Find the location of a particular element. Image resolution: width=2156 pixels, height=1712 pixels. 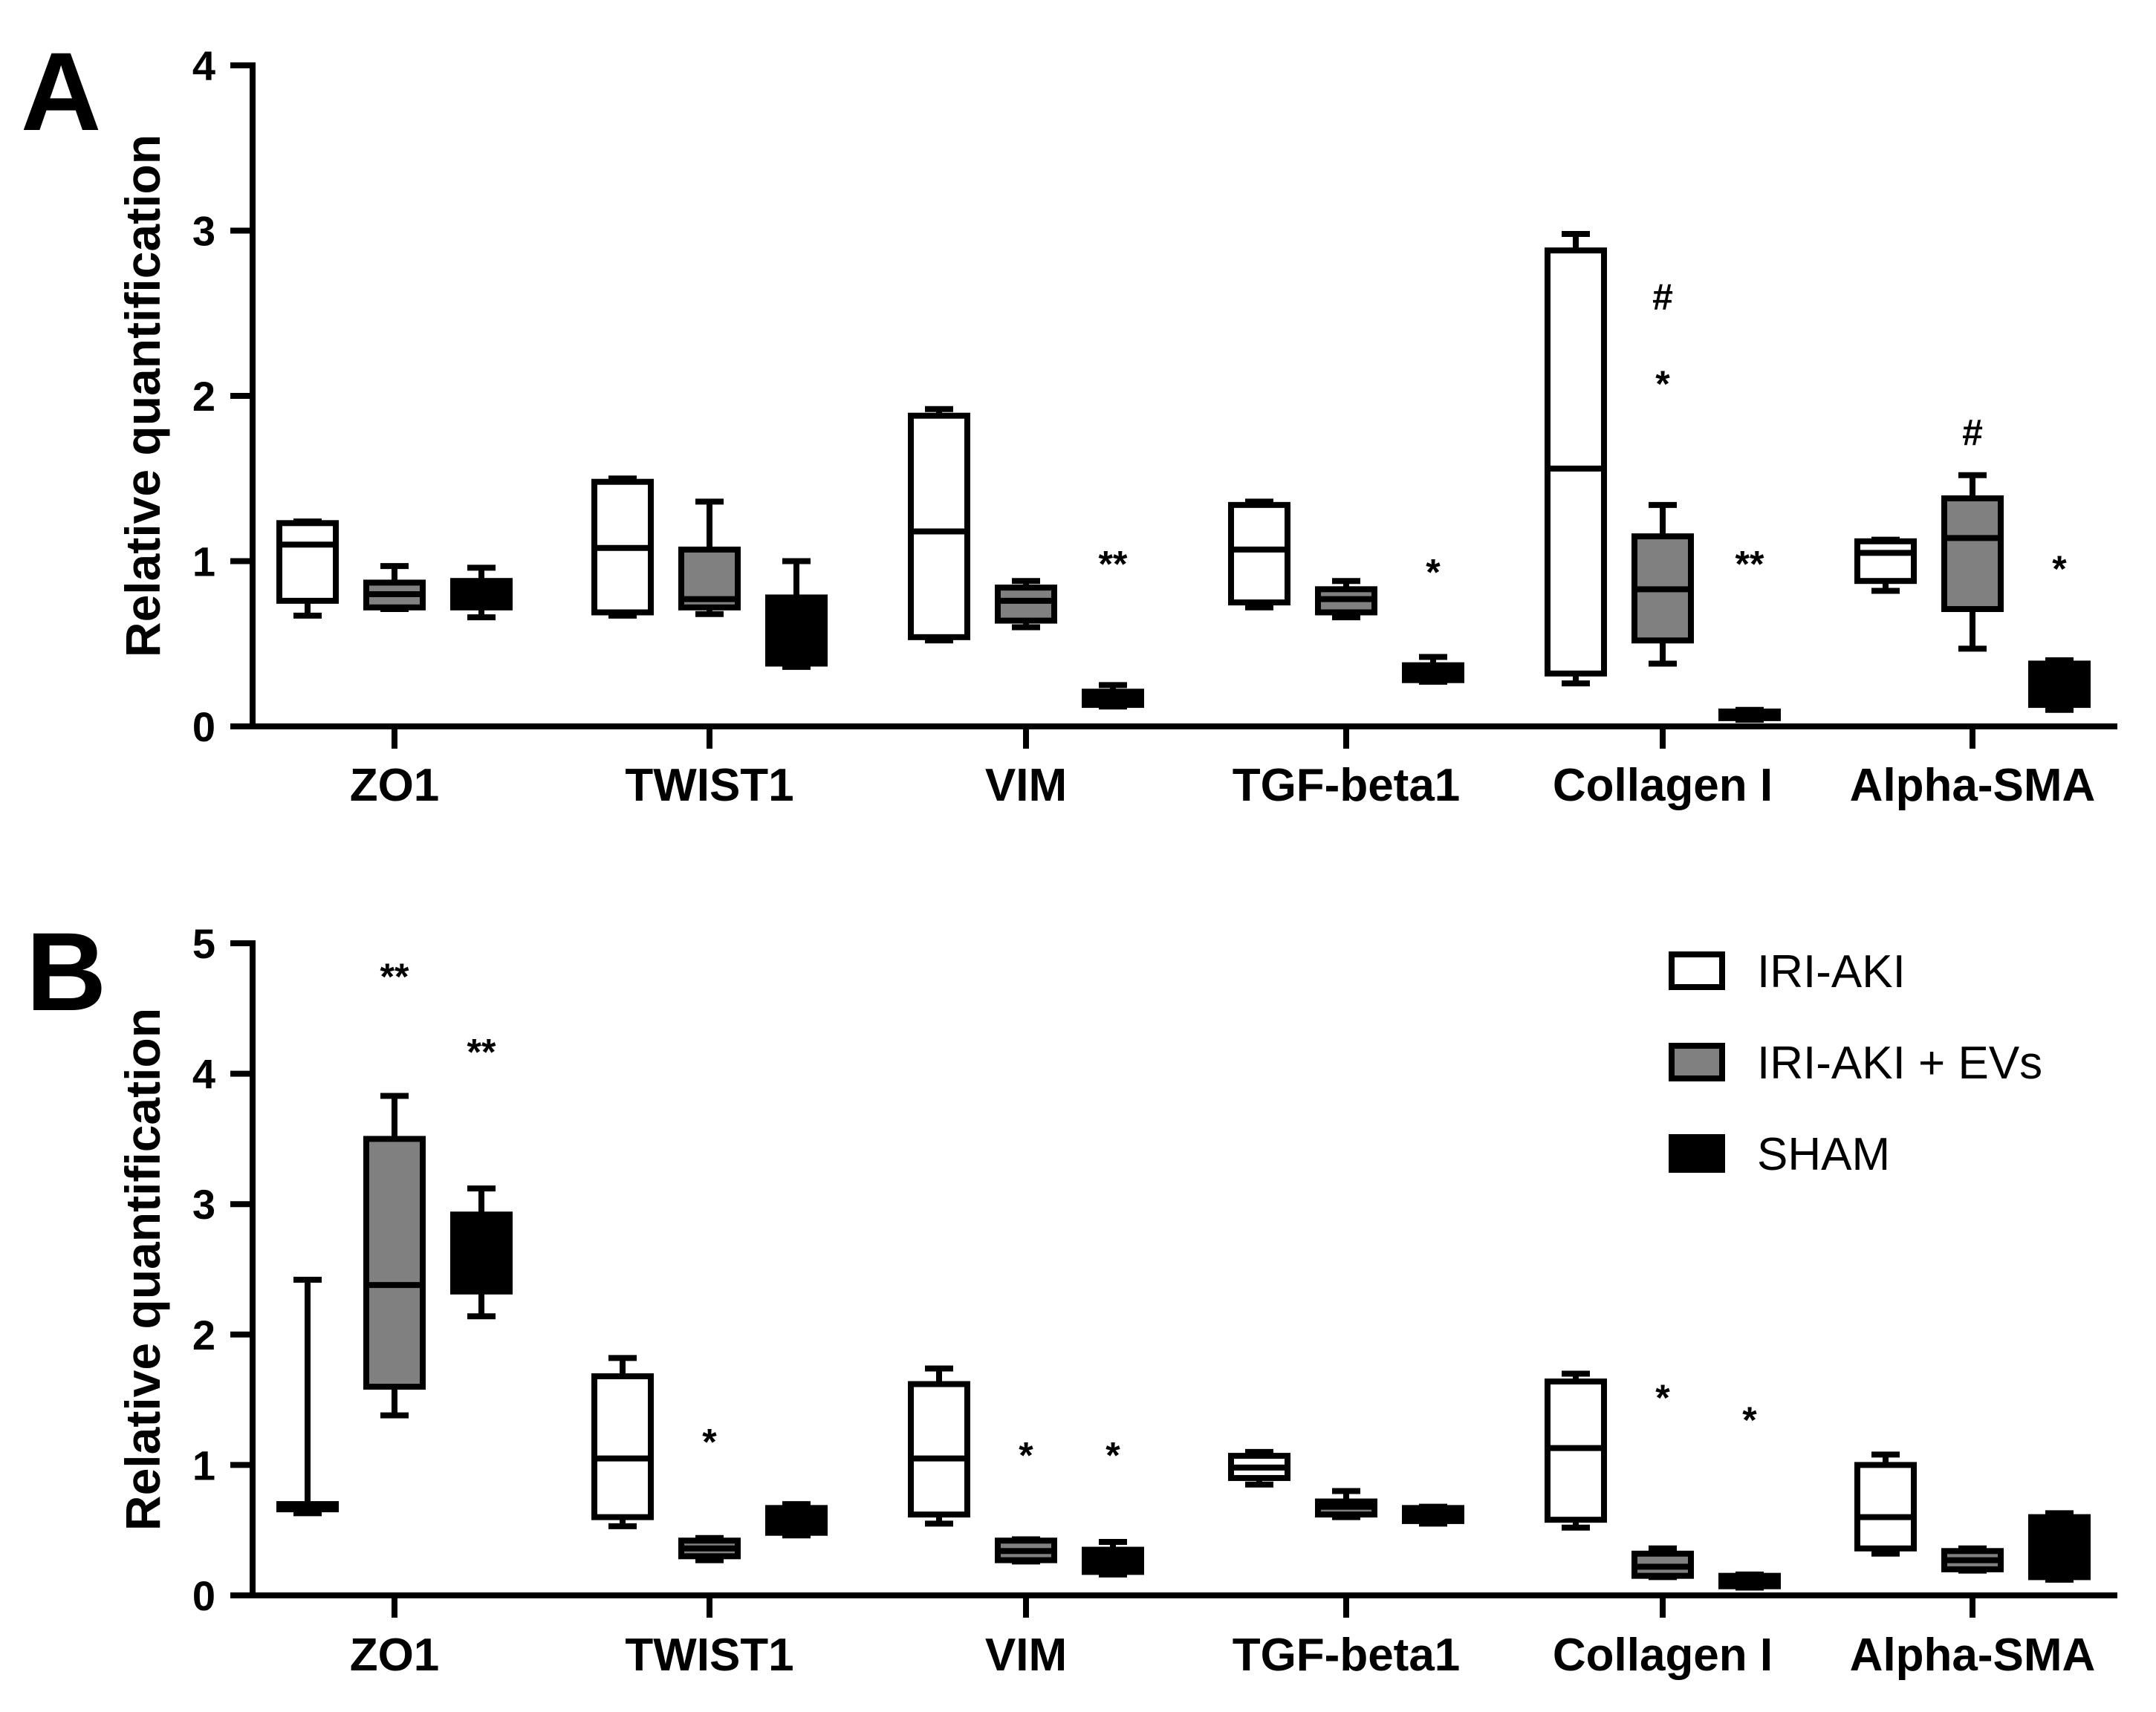

legend: IRI-AKI IRI-AKI + EVs SHAM is located at coordinates (1856, 1063).